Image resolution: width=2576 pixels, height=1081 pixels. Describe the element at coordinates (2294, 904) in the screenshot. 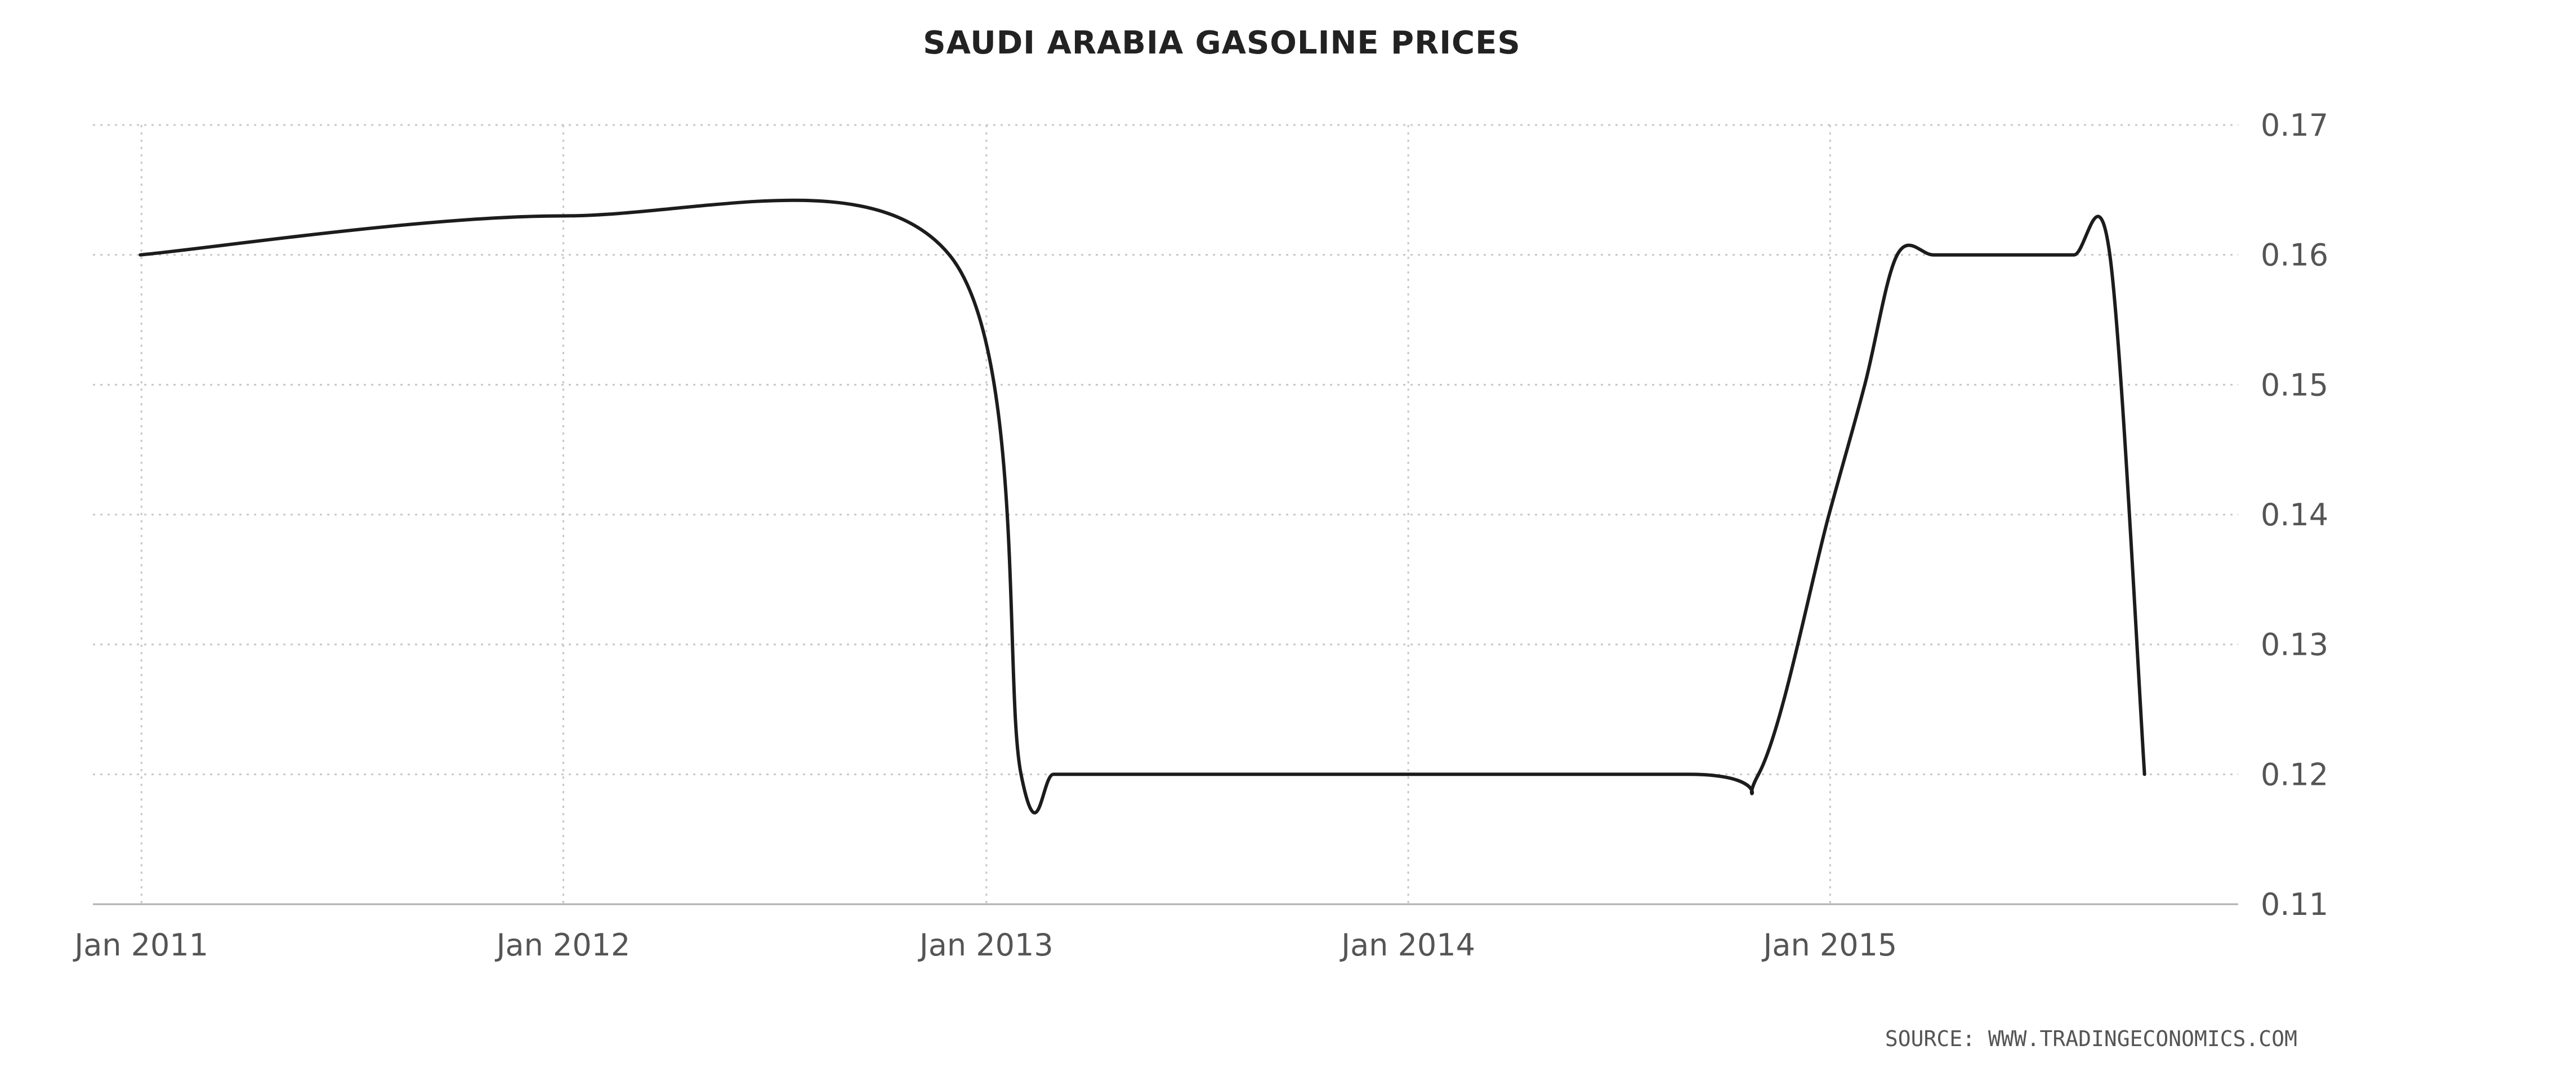

I see `y-tick-label: 0.11` at that location.